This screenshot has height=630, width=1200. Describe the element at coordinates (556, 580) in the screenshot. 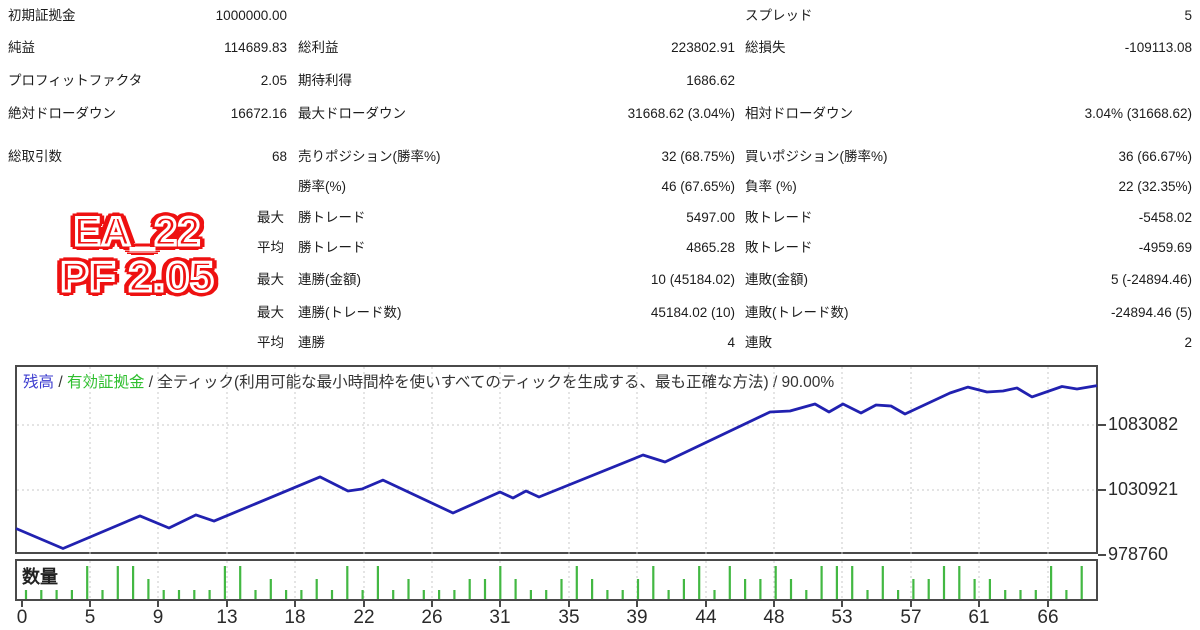

I see `volume-panel: 数量` at that location.